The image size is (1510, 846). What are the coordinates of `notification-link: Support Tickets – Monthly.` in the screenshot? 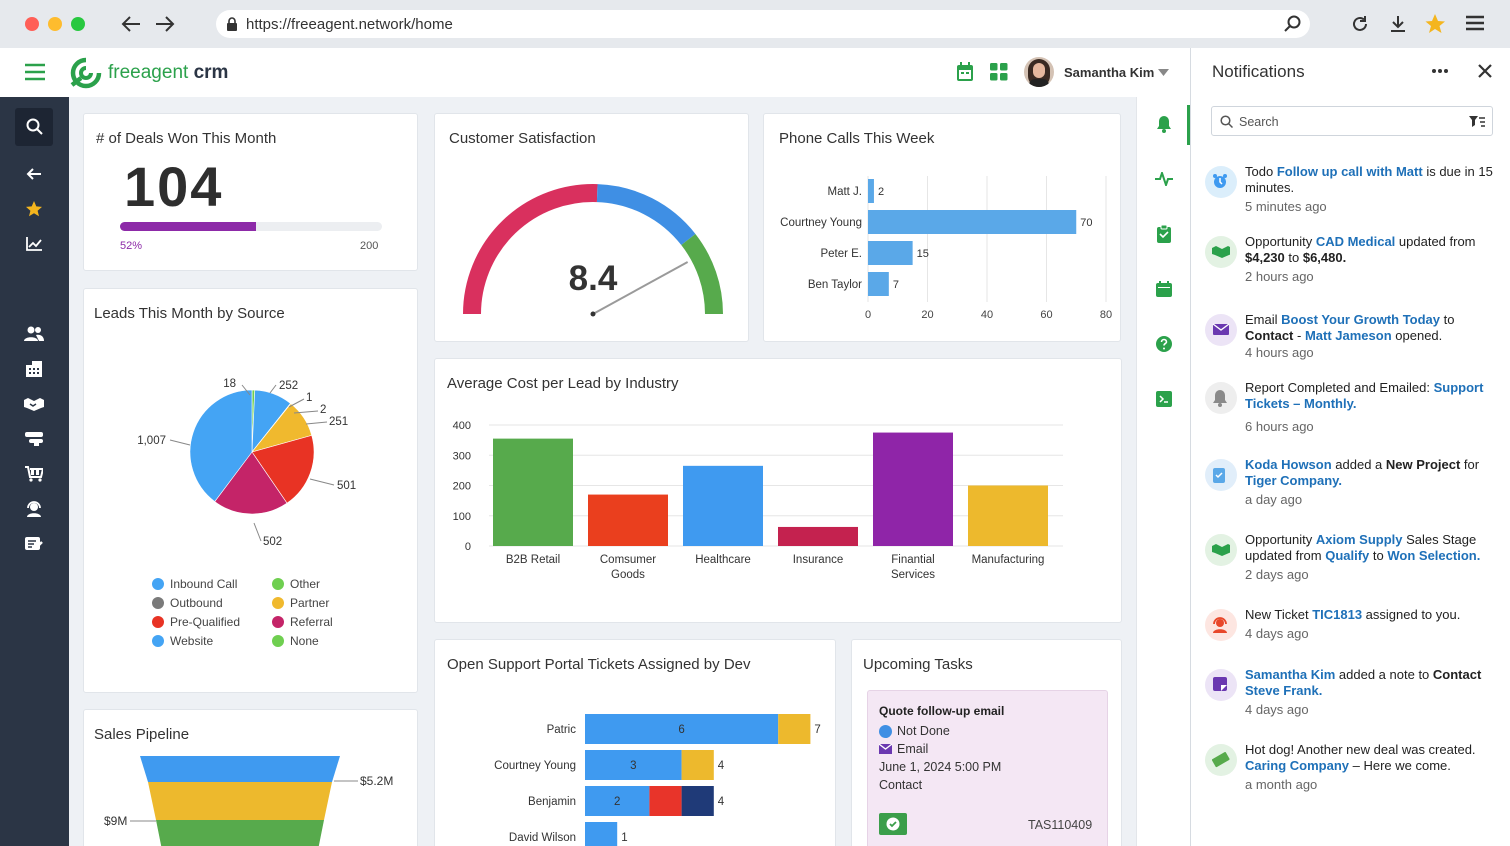 It's located at (1364, 395).